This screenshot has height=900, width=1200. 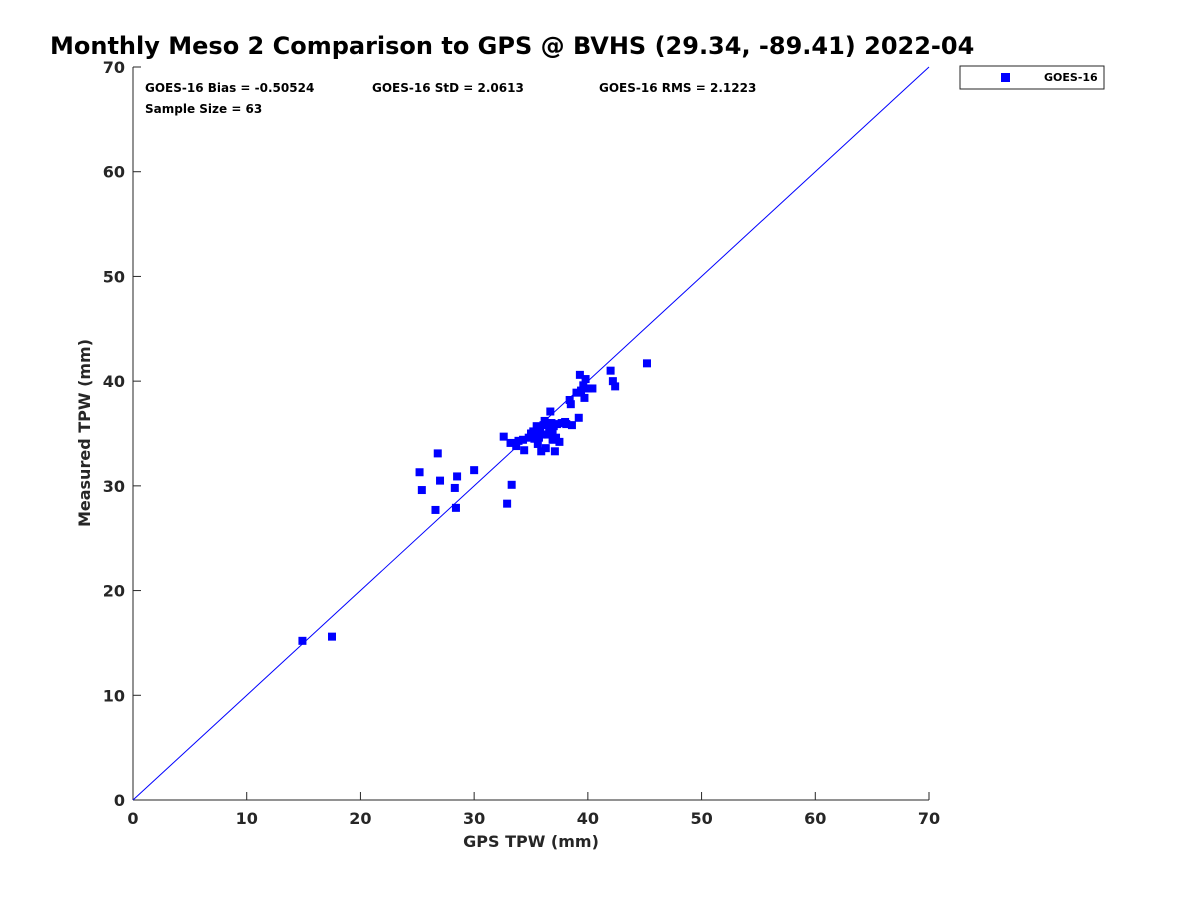 What do you see at coordinates (531, 841) in the screenshot?
I see `x-axis-label: GPS TPW (mm)` at bounding box center [531, 841].